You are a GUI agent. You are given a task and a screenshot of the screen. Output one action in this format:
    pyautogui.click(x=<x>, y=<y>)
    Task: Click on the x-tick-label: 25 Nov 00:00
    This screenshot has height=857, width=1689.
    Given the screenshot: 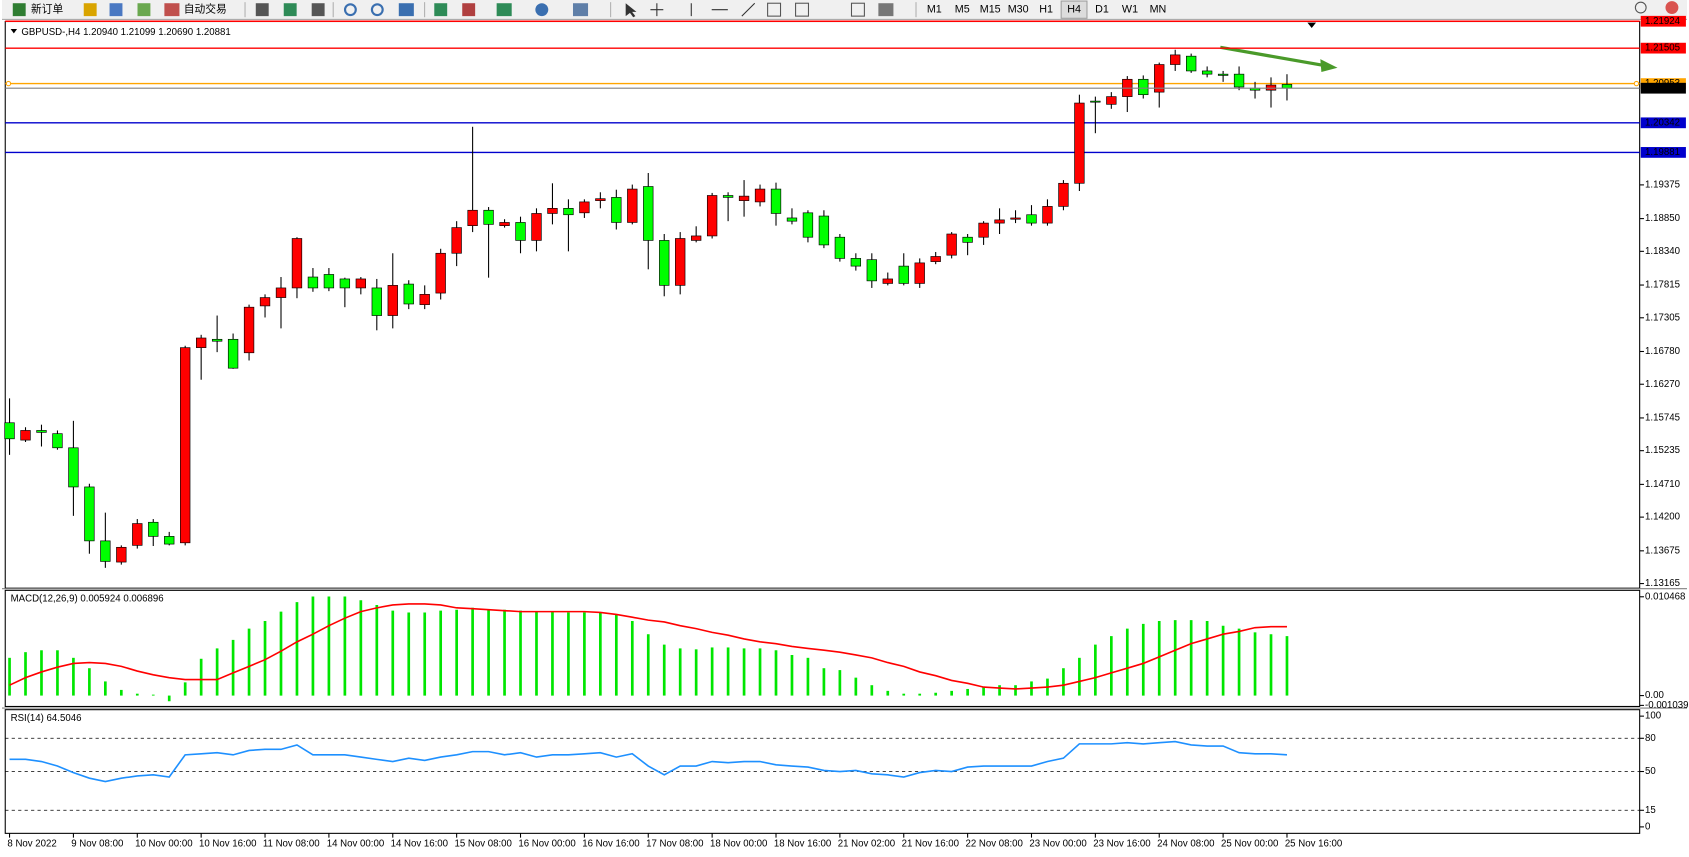 What is the action you would take?
    pyautogui.click(x=1249, y=844)
    